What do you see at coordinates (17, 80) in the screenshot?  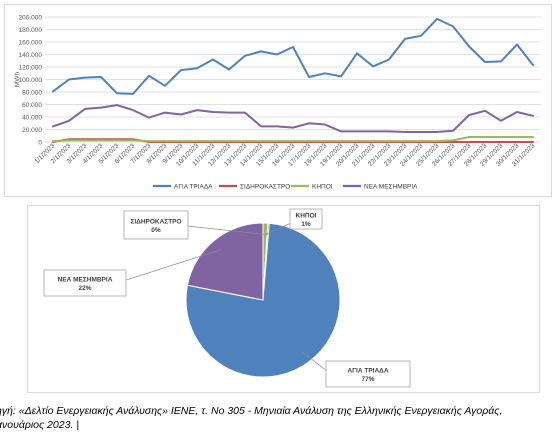 I see `y-axis-label: MWh` at bounding box center [17, 80].